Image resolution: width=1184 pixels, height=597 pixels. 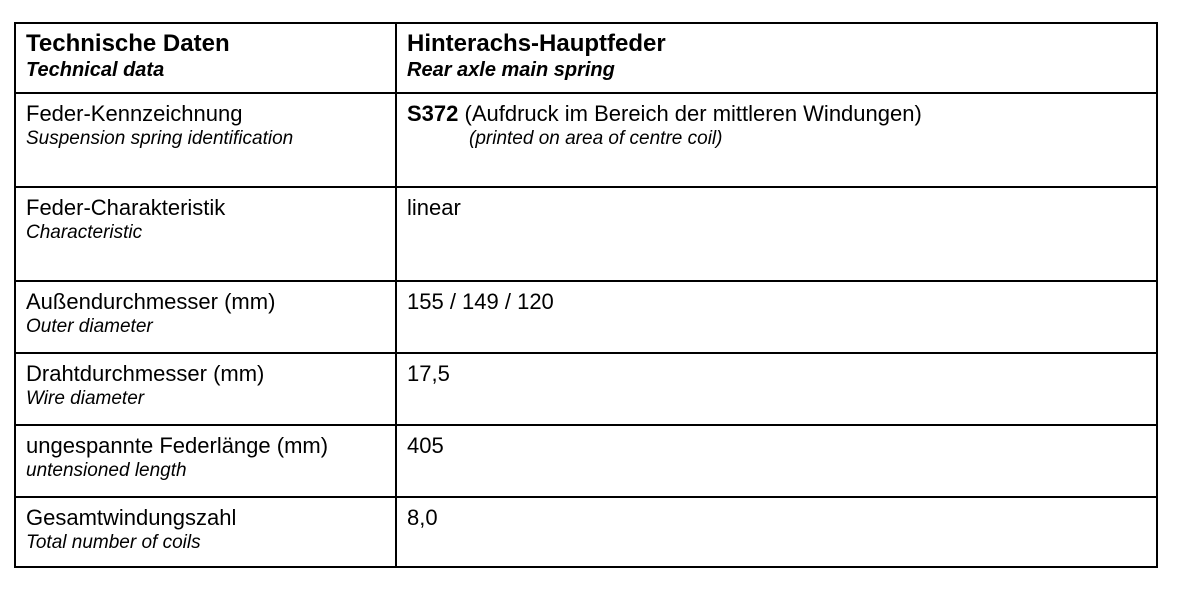 What do you see at coordinates (777, 373) in the screenshot?
I see `value-line: 17,5` at bounding box center [777, 373].